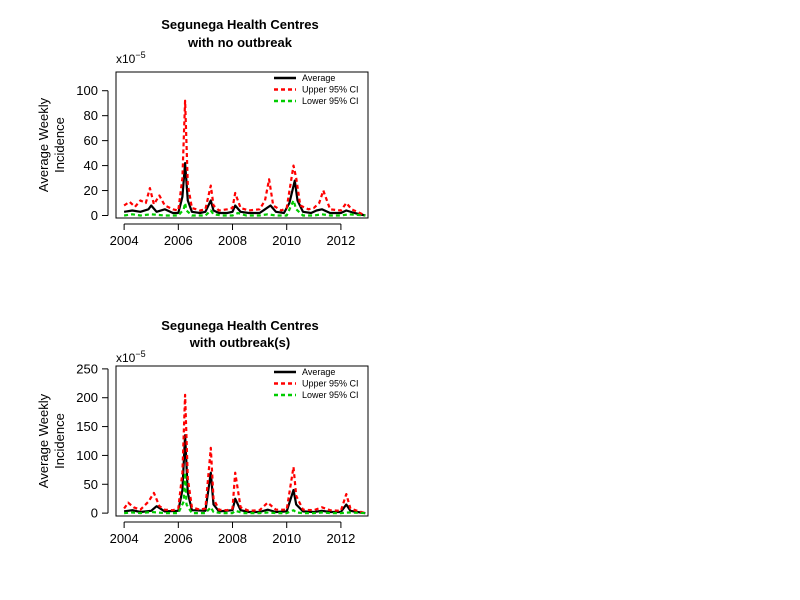 This screenshot has height=600, width=800. Describe the element at coordinates (91, 484) in the screenshot. I see `y-tick-label: 50` at that location.